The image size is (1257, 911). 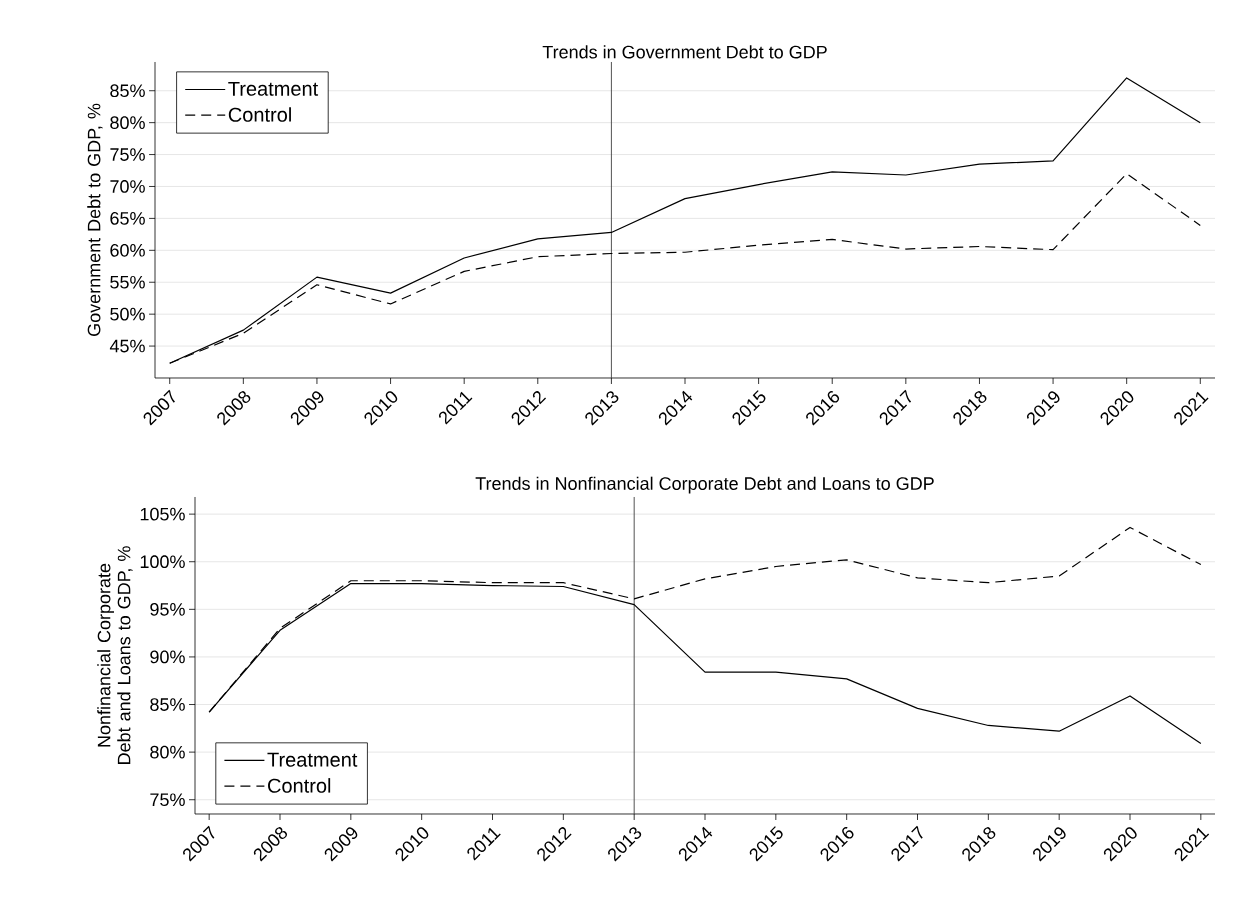 I want to click on y-tick-label: 100%, so click(x=162, y=562).